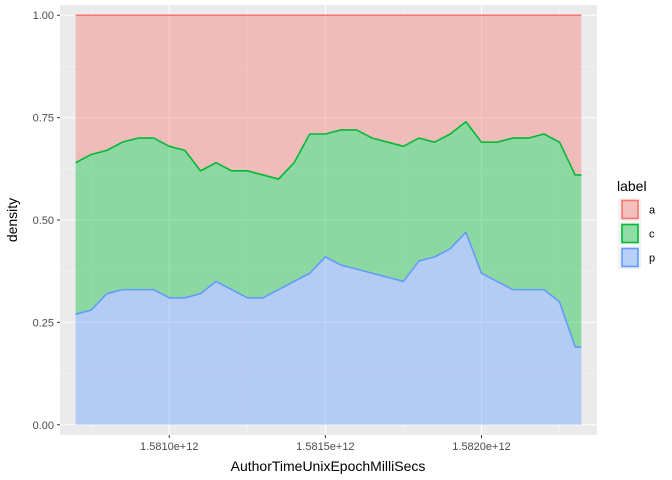  What do you see at coordinates (652, 211) in the screenshot?
I see `legend-label-a: a` at bounding box center [652, 211].